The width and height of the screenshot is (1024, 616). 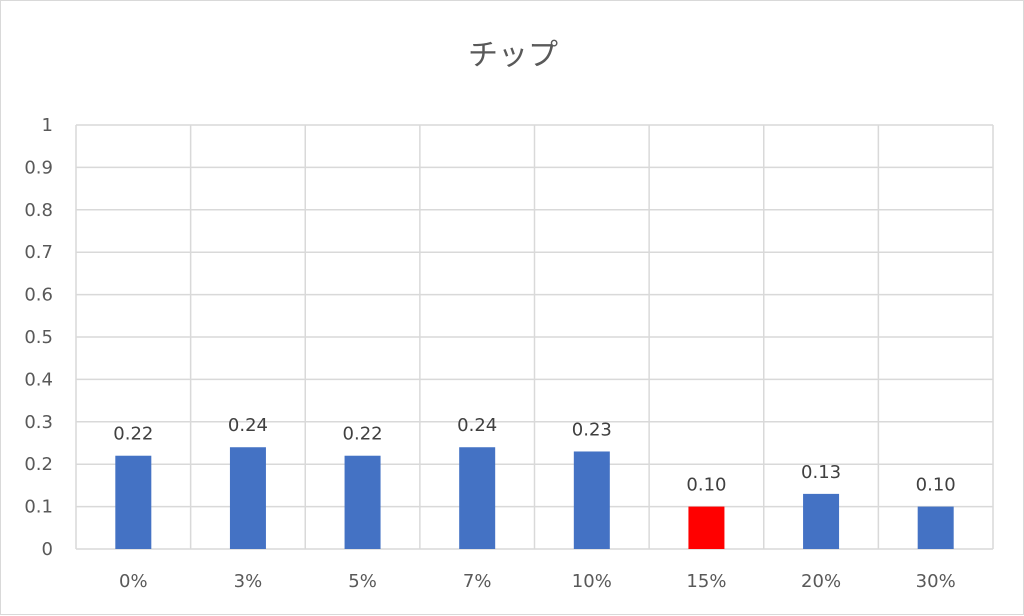 I want to click on x-tick-label: 30%, so click(x=936, y=581).